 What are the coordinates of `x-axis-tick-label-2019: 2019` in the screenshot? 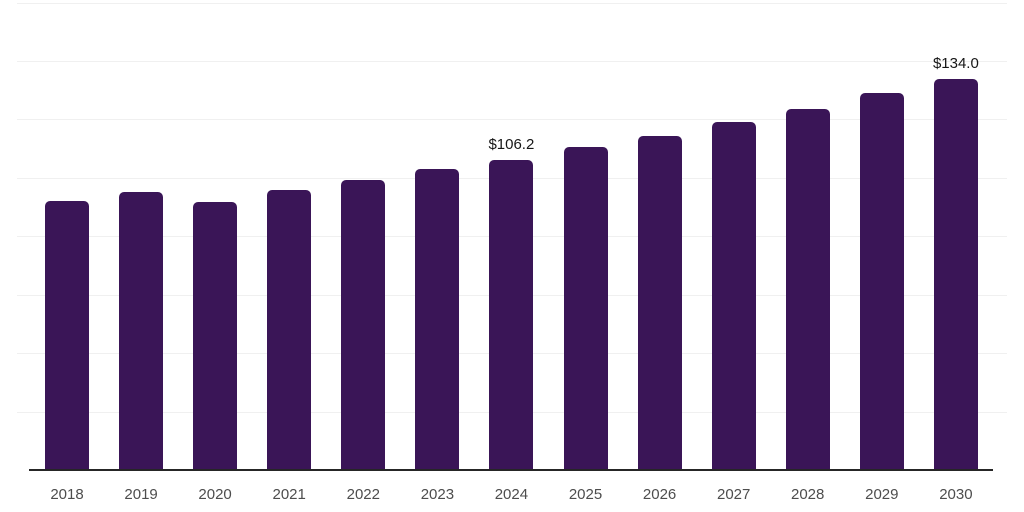 It's located at (141, 494).